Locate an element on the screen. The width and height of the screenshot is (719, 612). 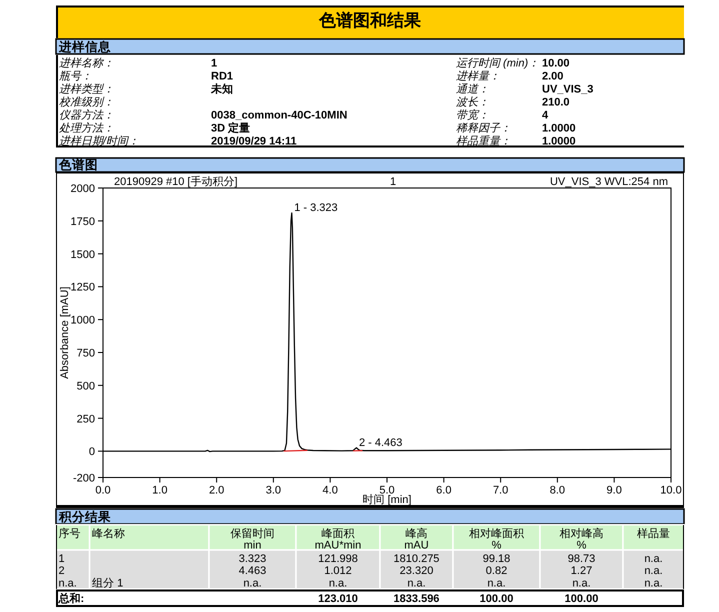
x-tick-label: 0.0 is located at coordinates (103, 490).